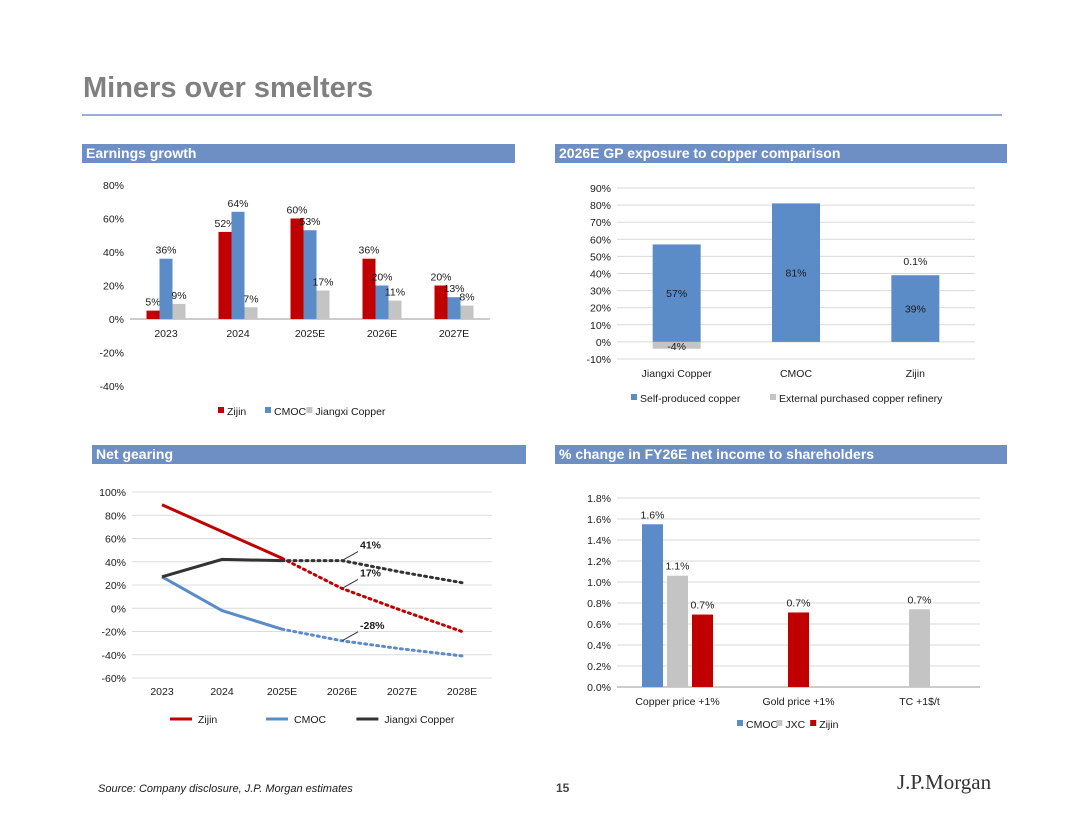  What do you see at coordinates (599, 604) in the screenshot?
I see `sensitivity-ytick: 0.8%` at bounding box center [599, 604].